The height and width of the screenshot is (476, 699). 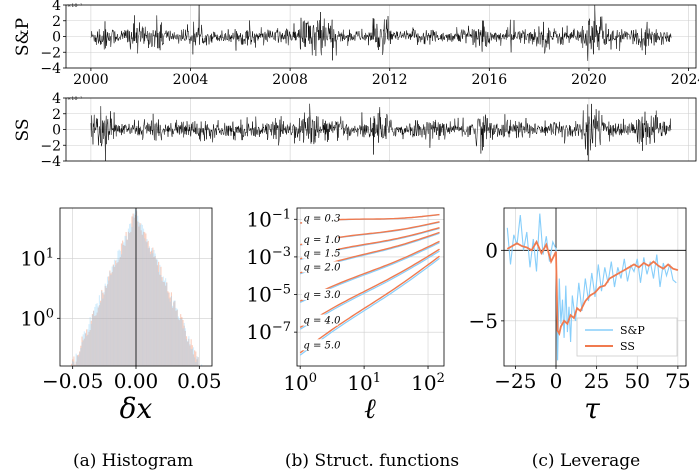 What do you see at coordinates (50, 162) in the screenshot?
I see `y-tick-label: −4` at bounding box center [50, 162].